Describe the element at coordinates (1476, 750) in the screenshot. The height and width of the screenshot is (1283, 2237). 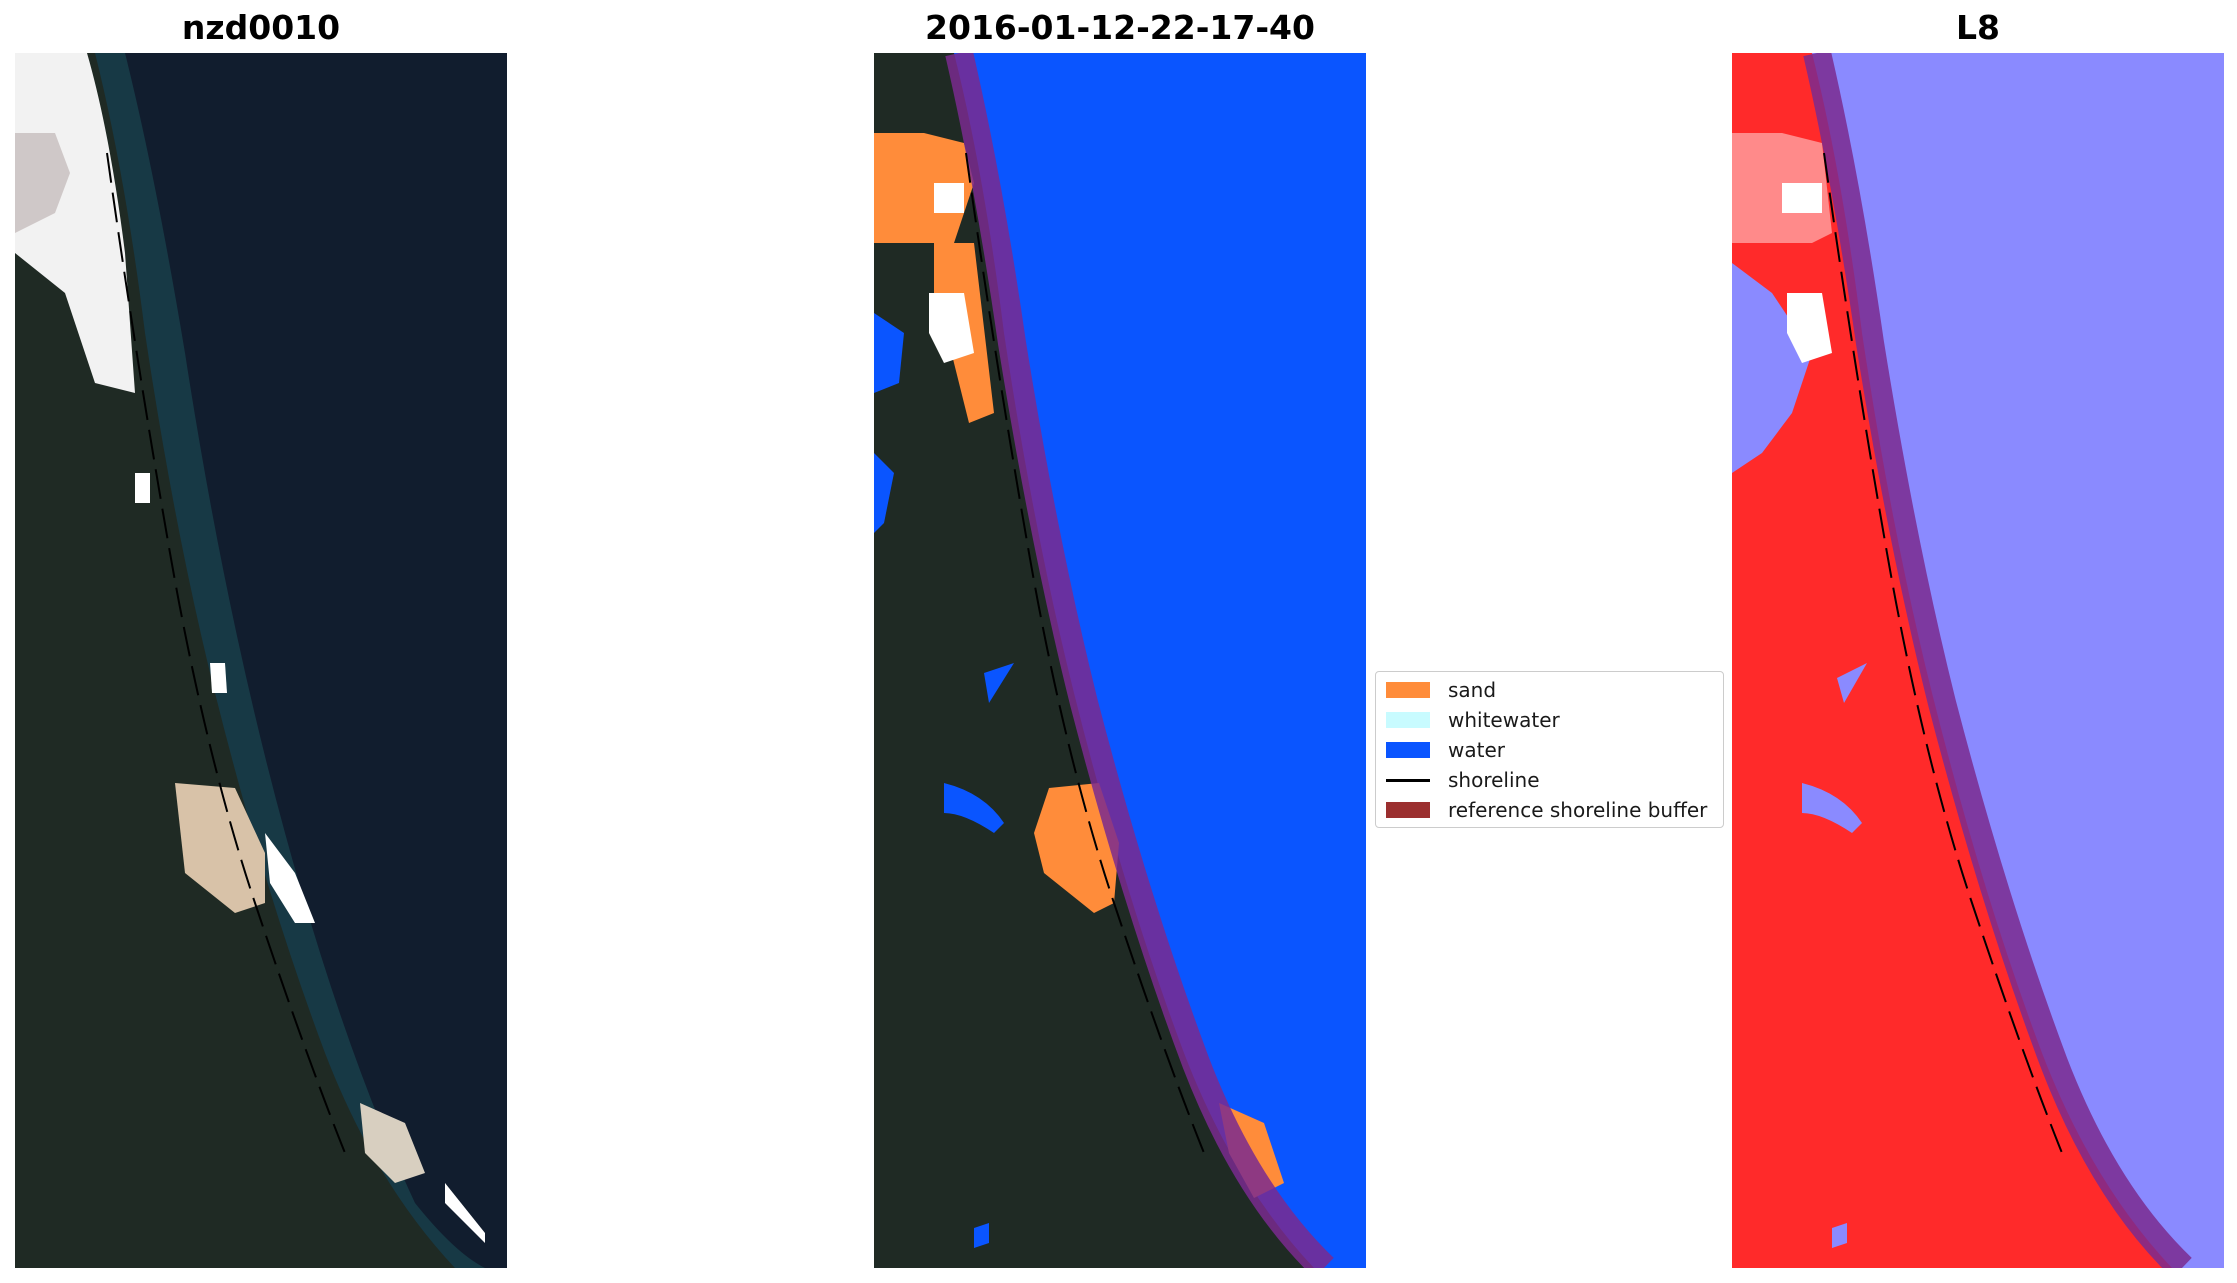
I see `legend-label-water: water` at that location.